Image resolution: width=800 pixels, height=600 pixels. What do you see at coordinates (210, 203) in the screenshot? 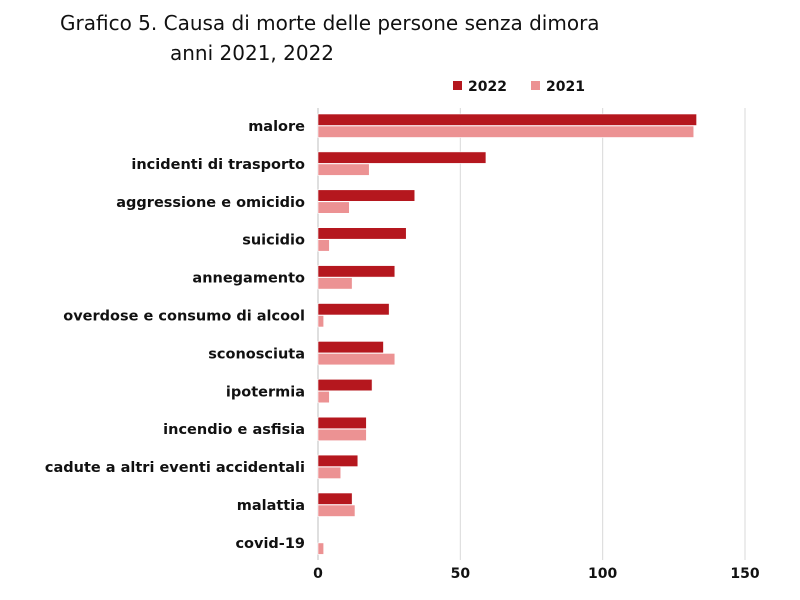
I see `category-label: aggressione e omicidio` at bounding box center [210, 203].